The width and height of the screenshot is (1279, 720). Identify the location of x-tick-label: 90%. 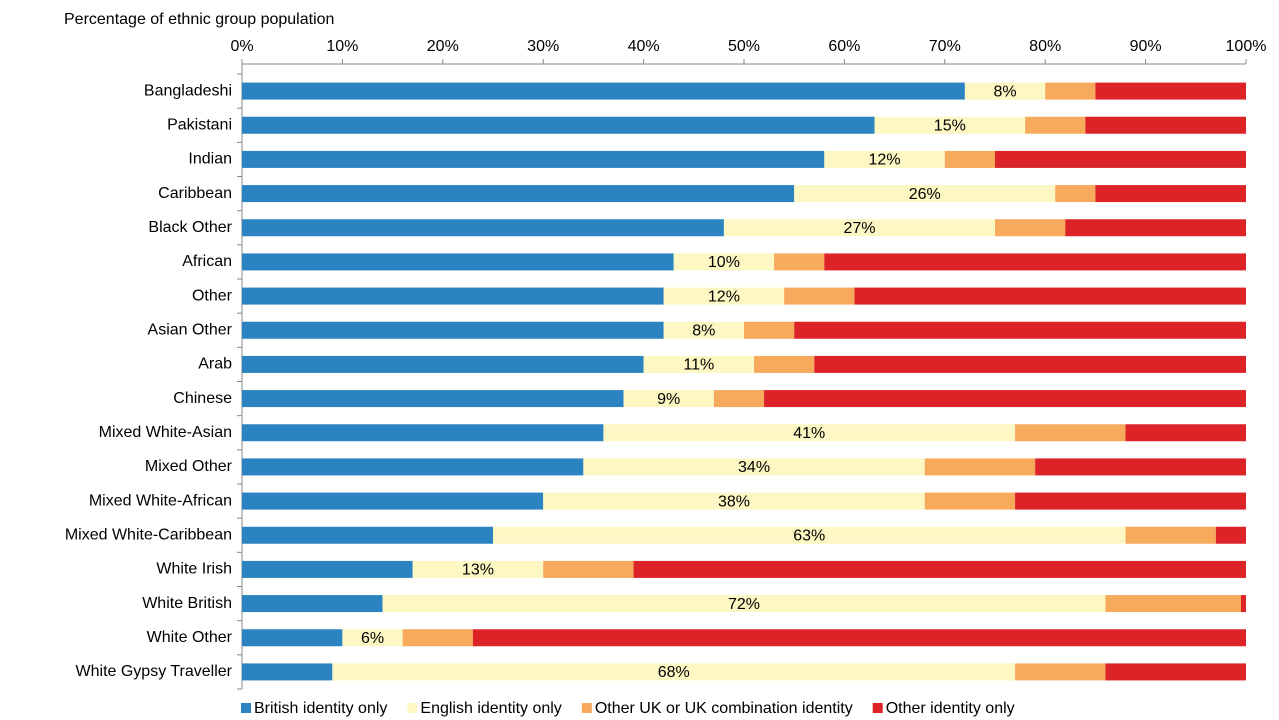
(1146, 46).